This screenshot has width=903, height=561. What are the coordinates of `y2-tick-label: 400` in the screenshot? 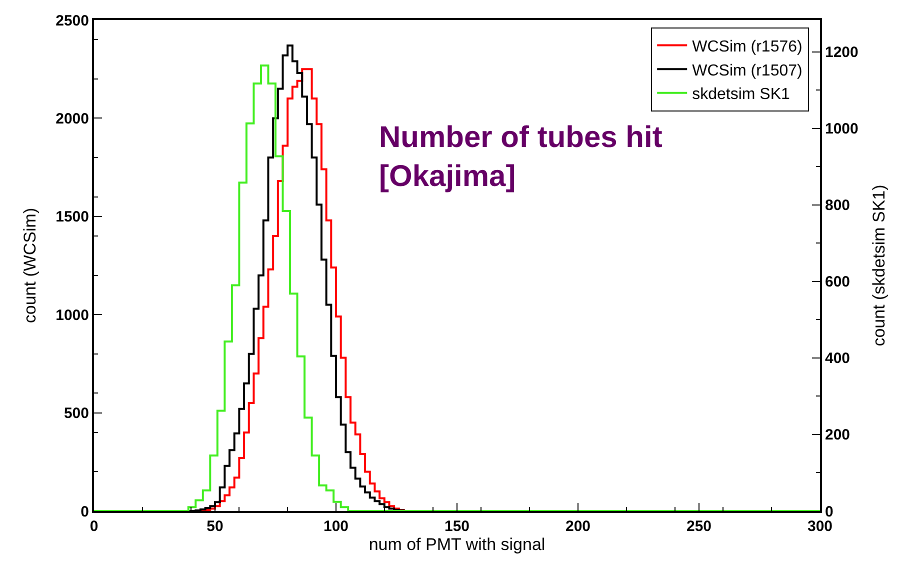 It's located at (837, 359).